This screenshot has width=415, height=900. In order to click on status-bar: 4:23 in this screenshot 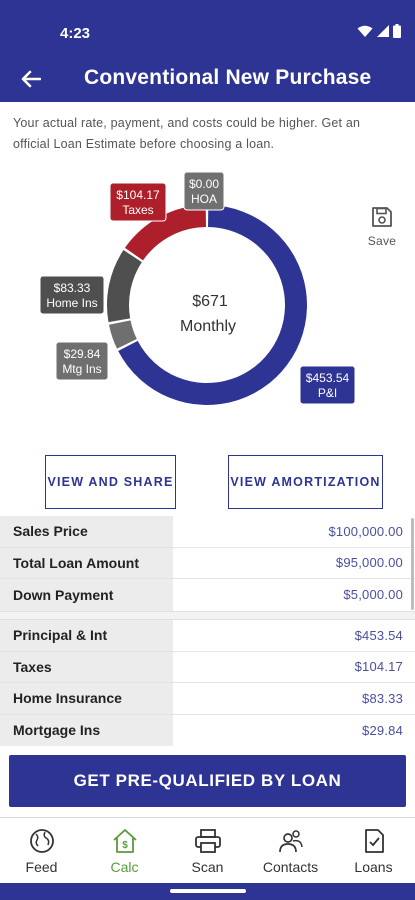, I will do `click(207, 28)`.